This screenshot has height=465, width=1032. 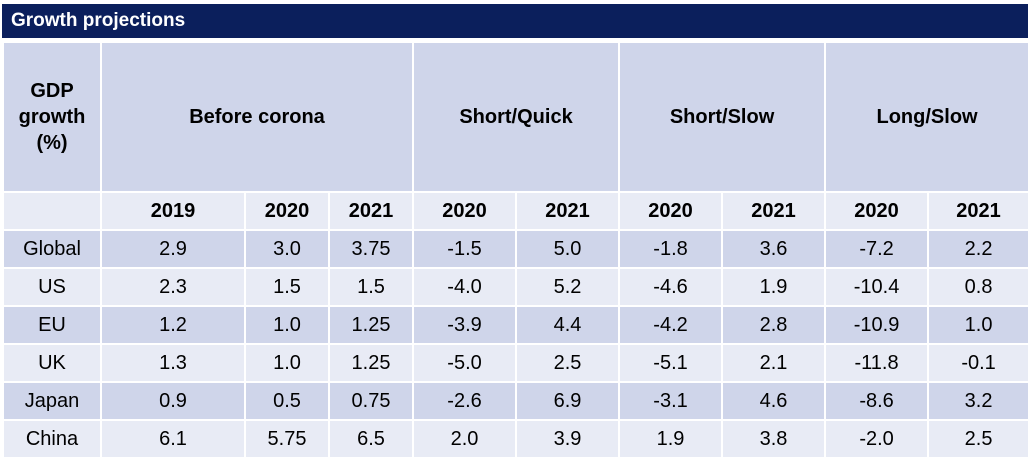 What do you see at coordinates (979, 287) in the screenshot?
I see `table-cell: 0.8` at bounding box center [979, 287].